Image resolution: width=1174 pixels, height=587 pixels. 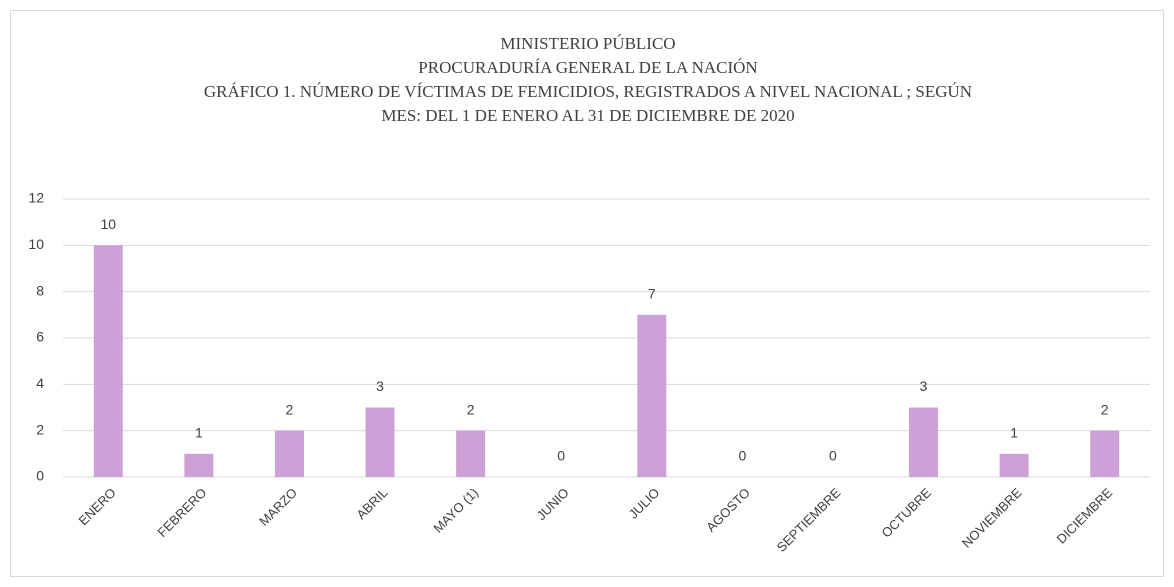 What do you see at coordinates (36, 244) in the screenshot?
I see `y-tick-label: 10` at bounding box center [36, 244].